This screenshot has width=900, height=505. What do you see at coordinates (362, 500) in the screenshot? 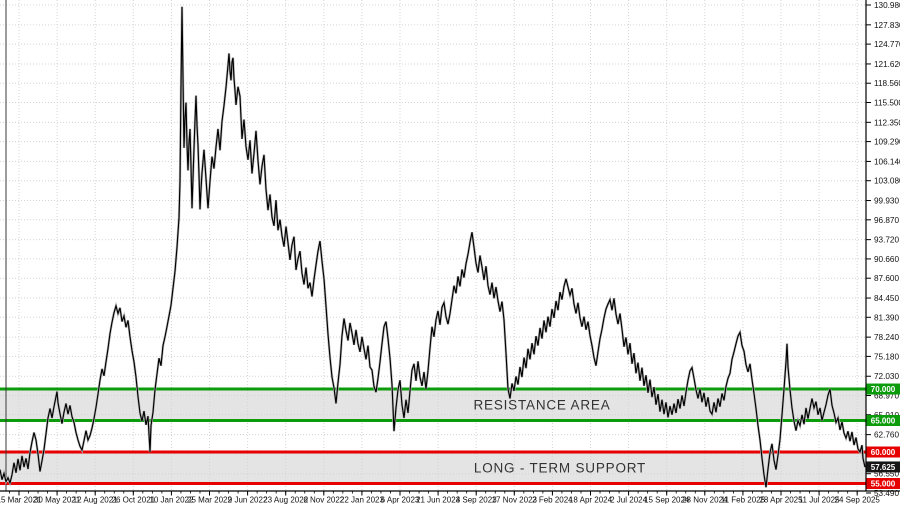
I see `x-axis-label: 22 Jan 2023` at bounding box center [362, 500].